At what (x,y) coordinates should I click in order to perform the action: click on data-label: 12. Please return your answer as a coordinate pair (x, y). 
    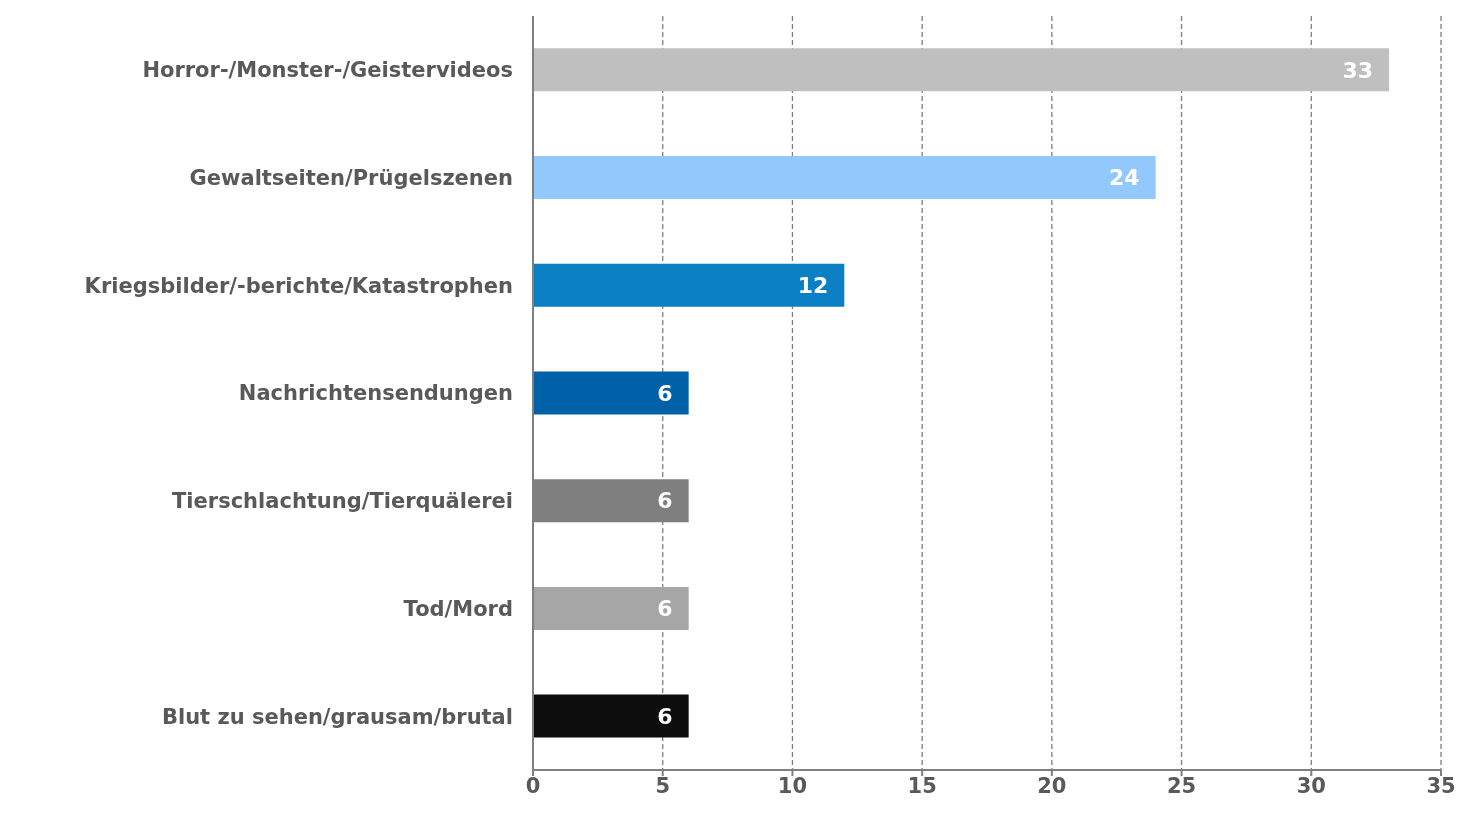
    Looking at the image, I should click on (813, 286).